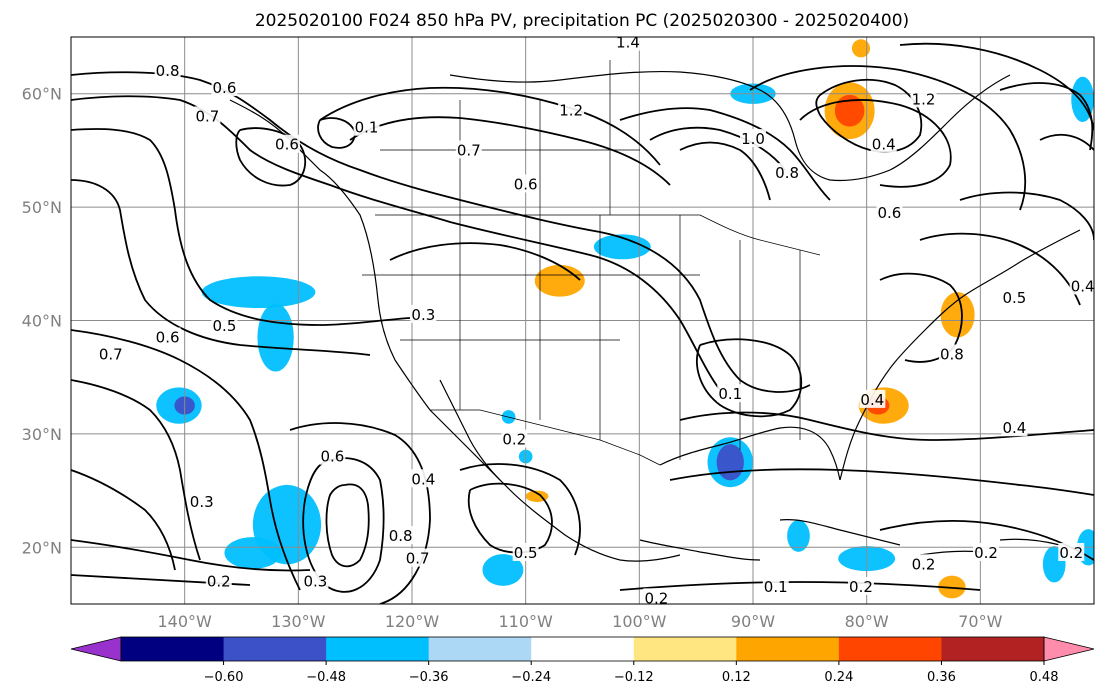  Describe the element at coordinates (753, 621) in the screenshot. I see `lon-tick-label: 90°W` at that location.